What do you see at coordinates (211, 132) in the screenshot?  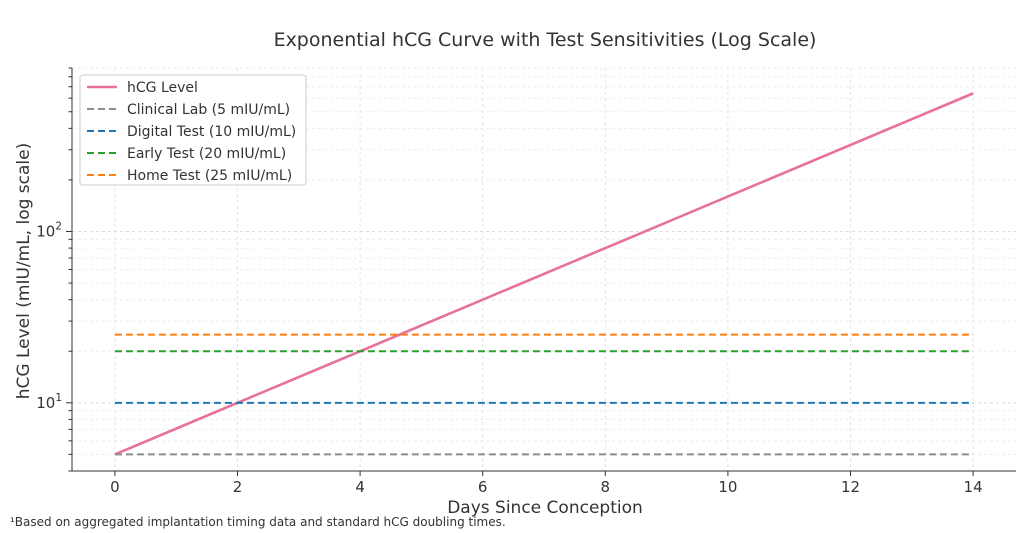 I see `legend-entry: Digital Test (10 mIU/mL)` at bounding box center [211, 132].